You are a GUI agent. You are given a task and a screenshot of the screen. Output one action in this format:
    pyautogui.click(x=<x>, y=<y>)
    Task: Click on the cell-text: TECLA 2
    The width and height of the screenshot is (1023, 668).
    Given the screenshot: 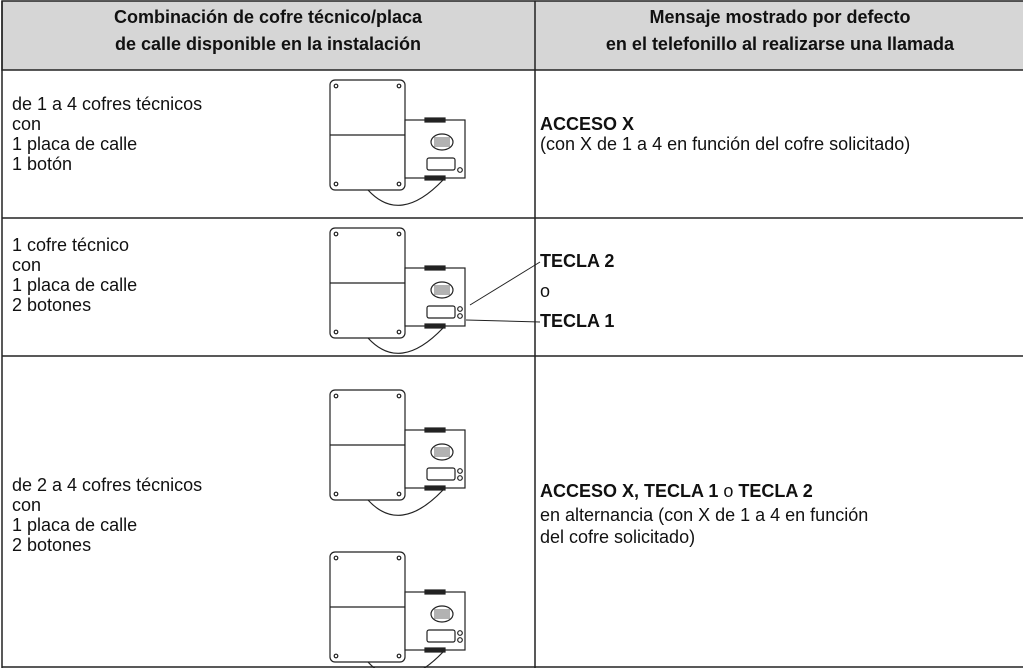 What is the action you would take?
    pyautogui.click(x=577, y=261)
    